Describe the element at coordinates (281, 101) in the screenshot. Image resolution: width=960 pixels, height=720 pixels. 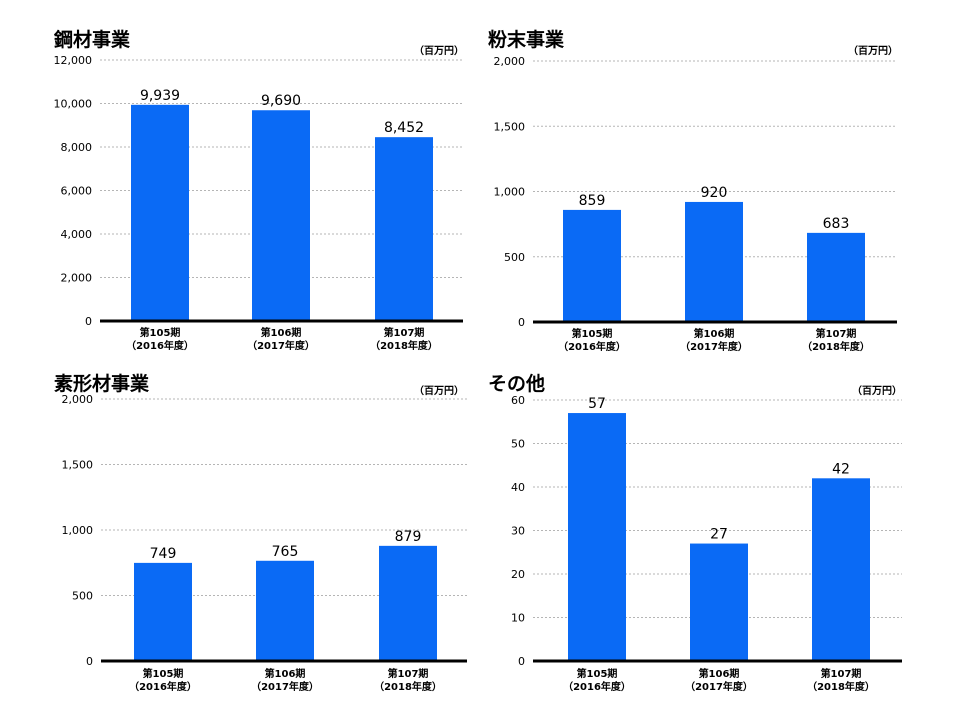
I see `data-label: 9,690` at that location.